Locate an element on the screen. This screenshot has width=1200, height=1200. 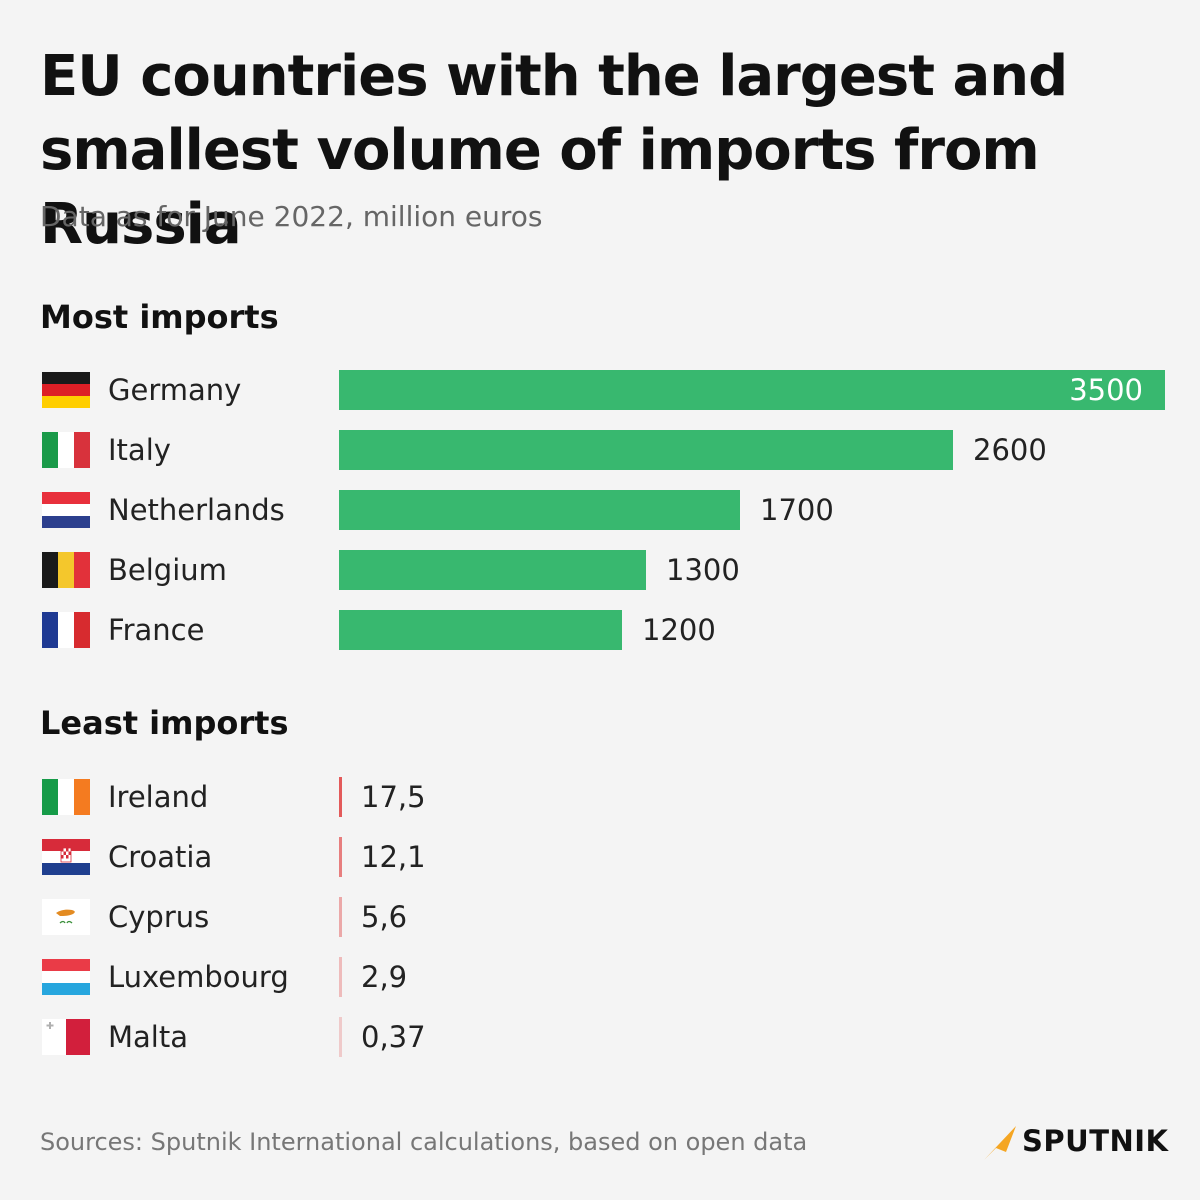
least-row-cyprus: Cyprus 5,6 is located at coordinates (600, 917).